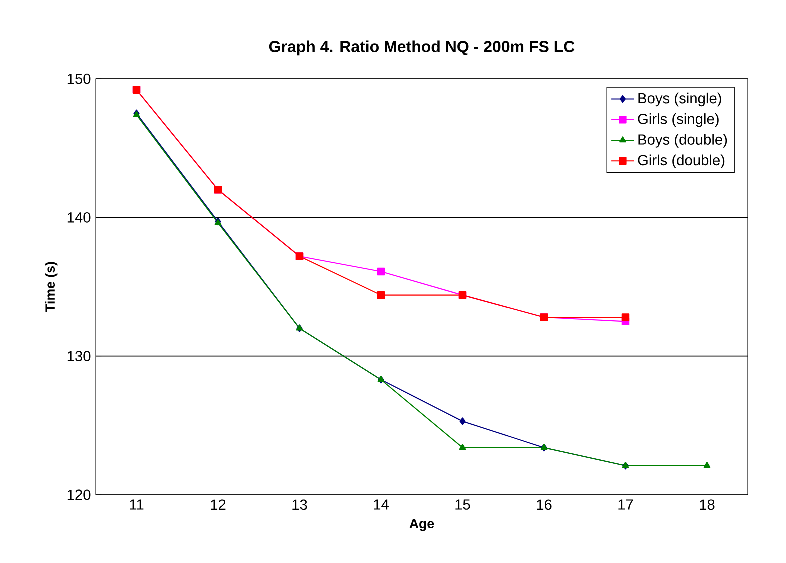  What do you see at coordinates (544, 505) in the screenshot?
I see `x-tick-label: 16` at bounding box center [544, 505].